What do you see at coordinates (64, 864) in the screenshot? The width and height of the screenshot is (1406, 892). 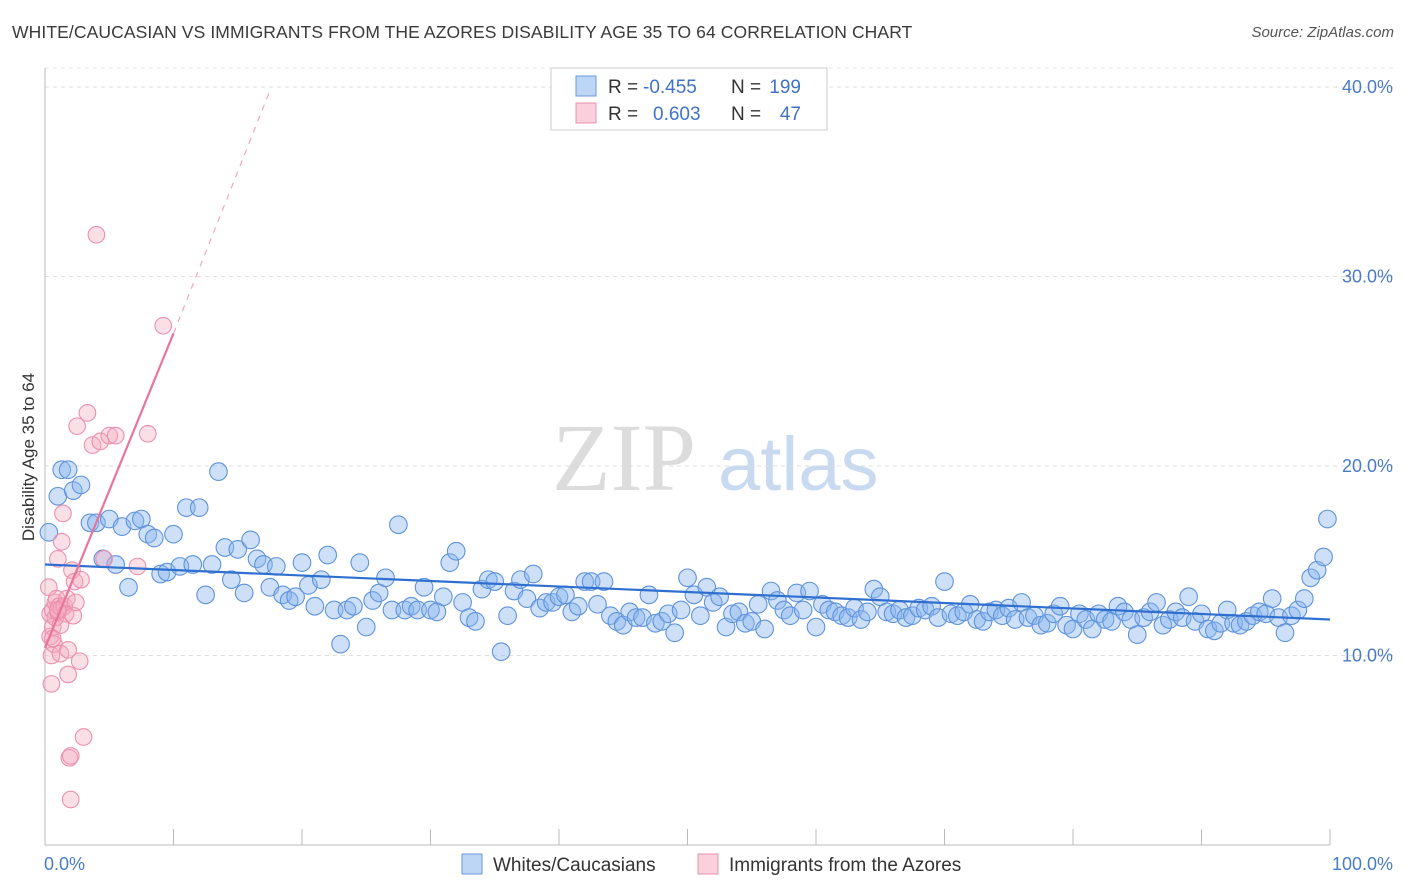 I see `x-tick-label-min: 0.0%` at bounding box center [64, 864].